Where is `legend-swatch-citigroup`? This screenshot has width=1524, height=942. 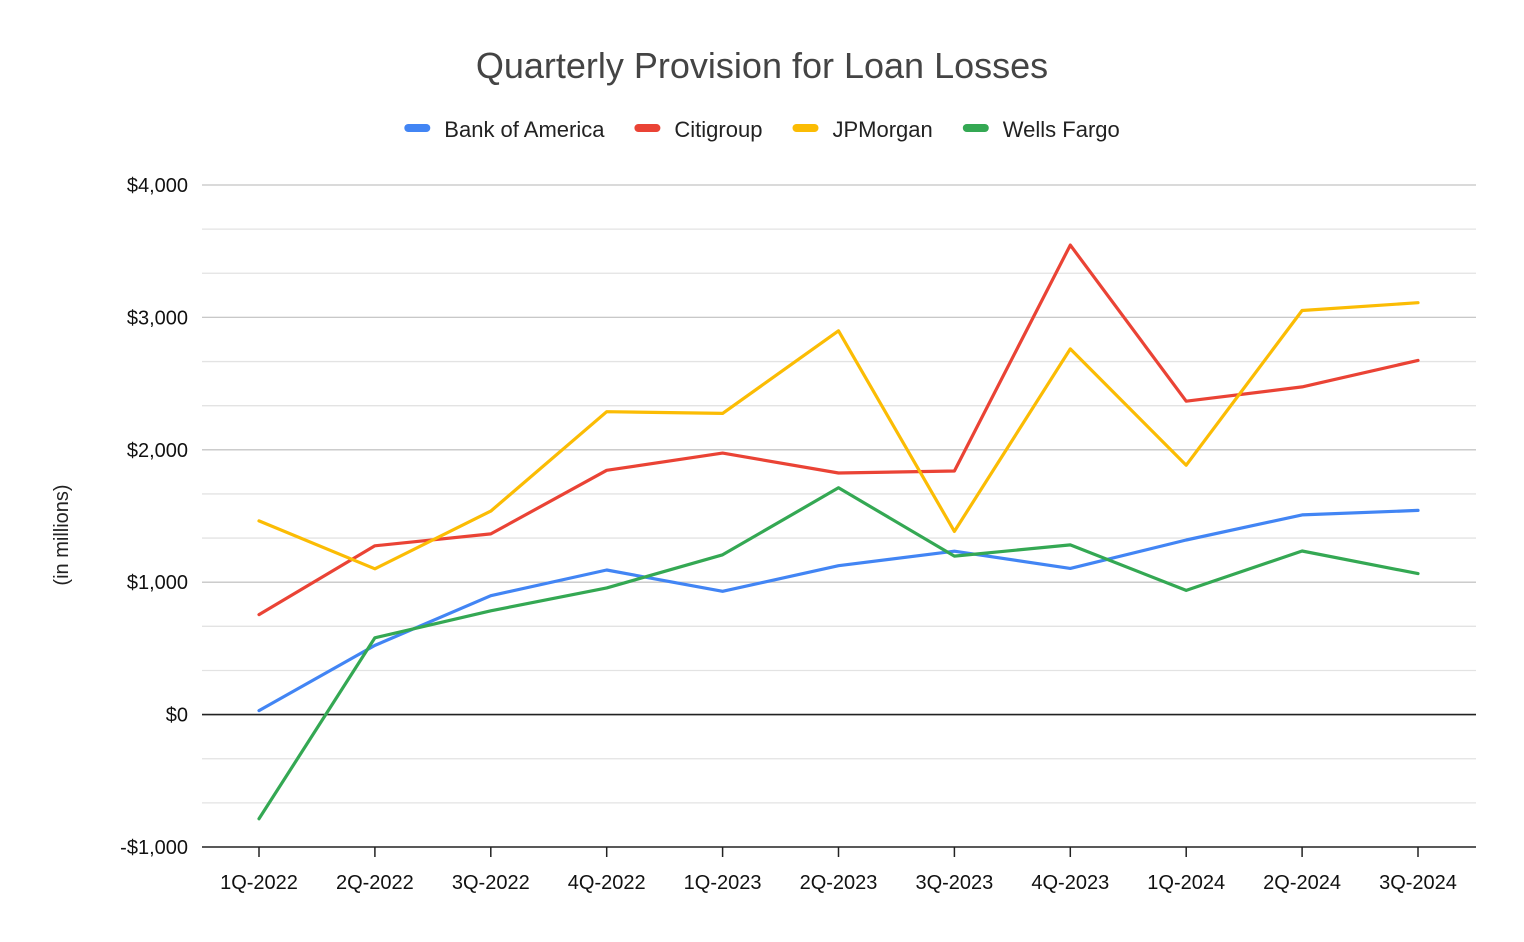
legend-swatch-citigroup is located at coordinates (647, 128).